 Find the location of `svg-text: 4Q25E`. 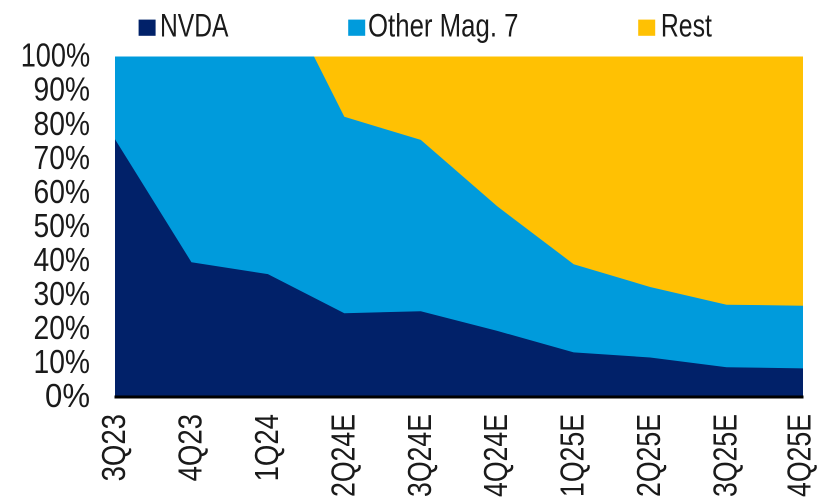

svg-text: 4Q25E is located at coordinates (799, 455).